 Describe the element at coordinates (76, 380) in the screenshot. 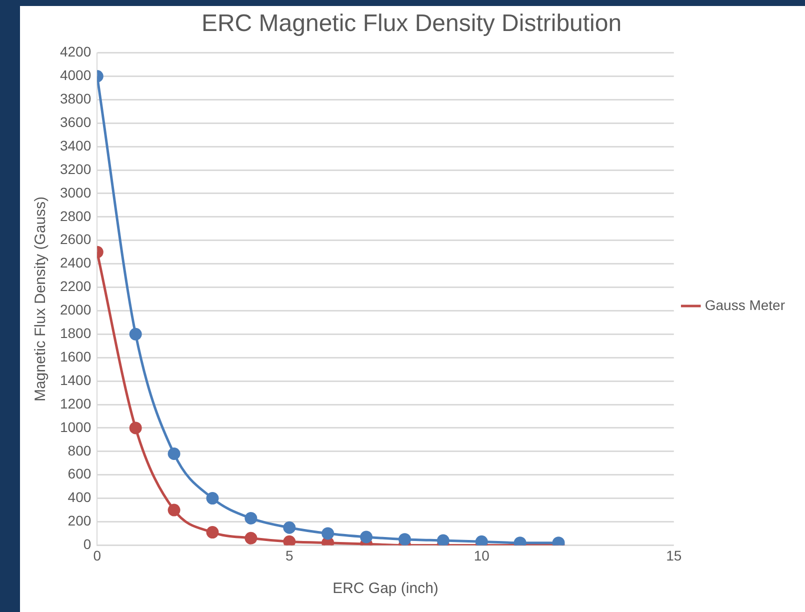

I see `y-tick-label: 1400` at that location.